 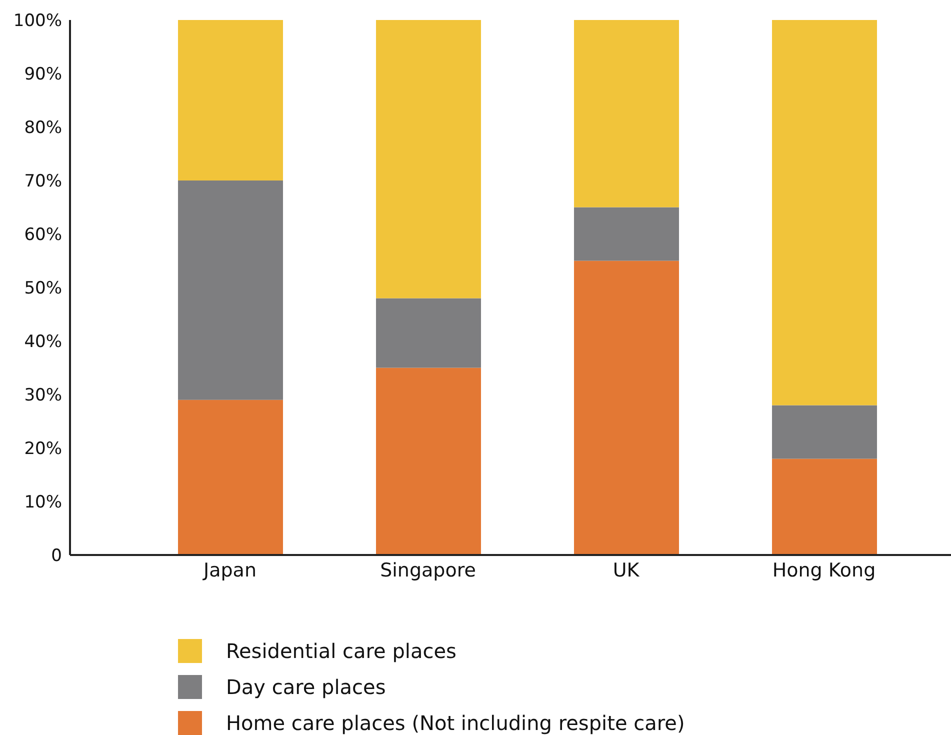 What do you see at coordinates (824, 570) in the screenshot?
I see `x-tick-label: Hong Kong` at bounding box center [824, 570].